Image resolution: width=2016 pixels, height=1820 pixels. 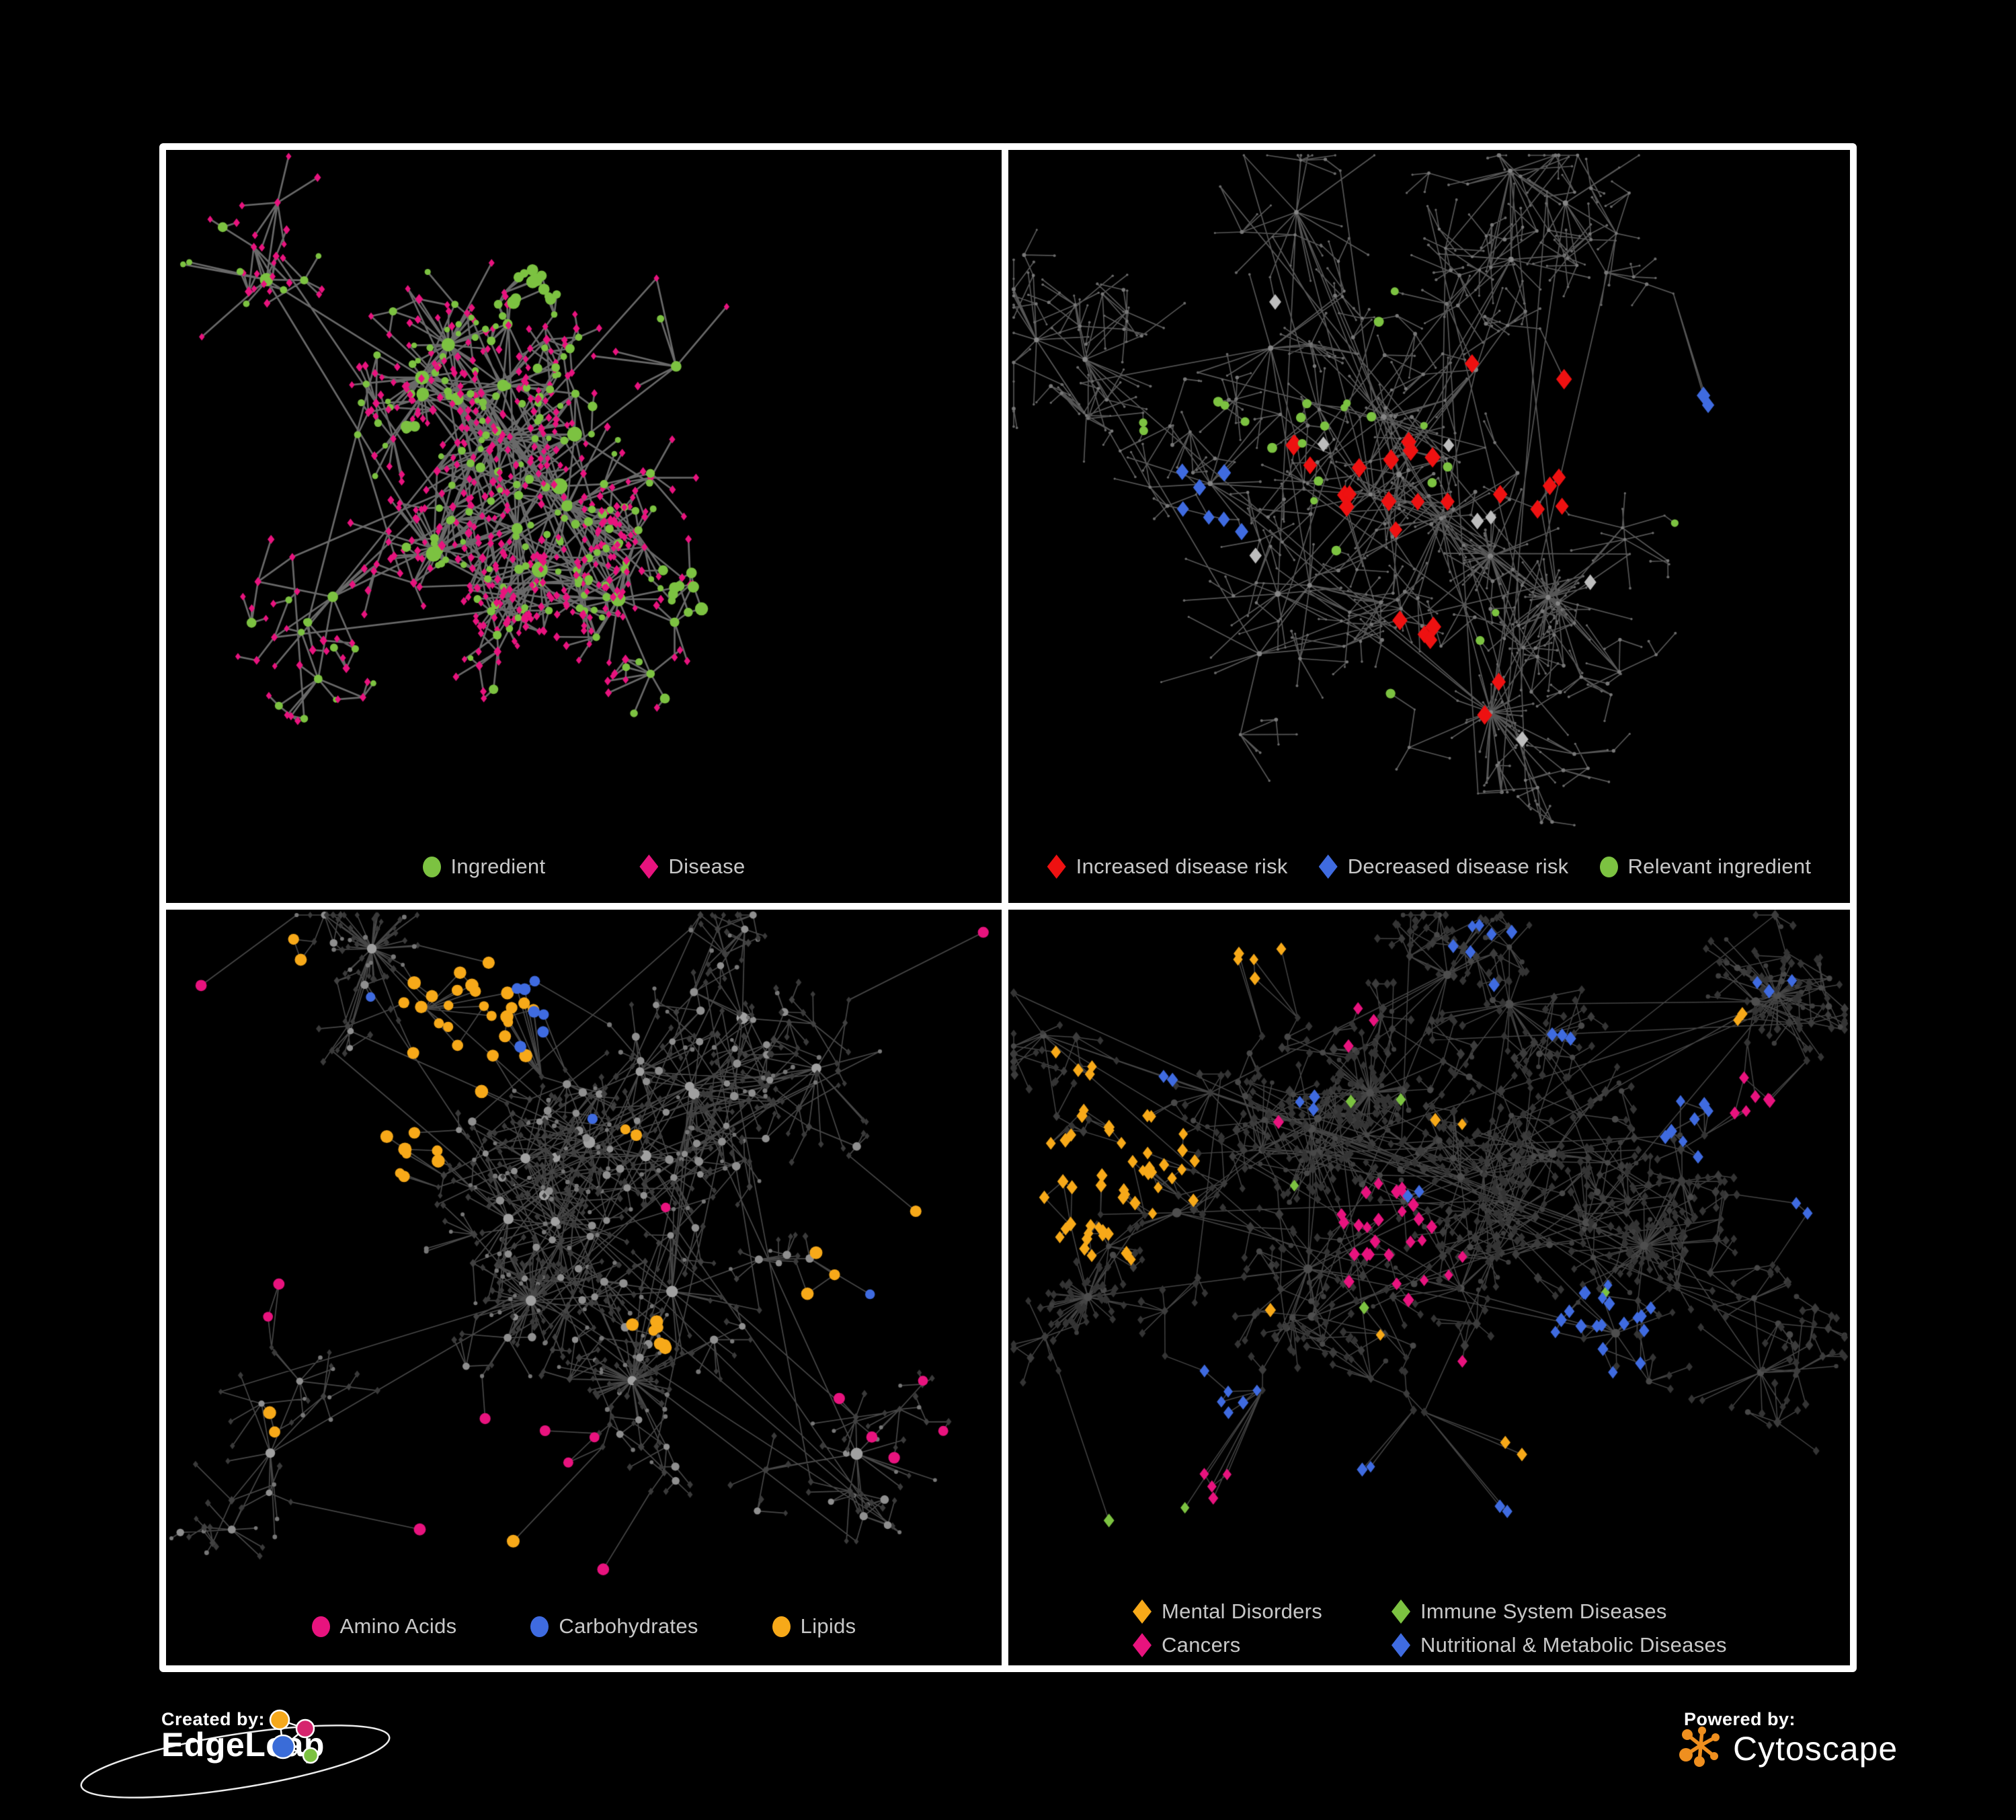 What do you see at coordinates (628, 1626) in the screenshot?
I see `legend-label: Carbohydrates` at bounding box center [628, 1626].